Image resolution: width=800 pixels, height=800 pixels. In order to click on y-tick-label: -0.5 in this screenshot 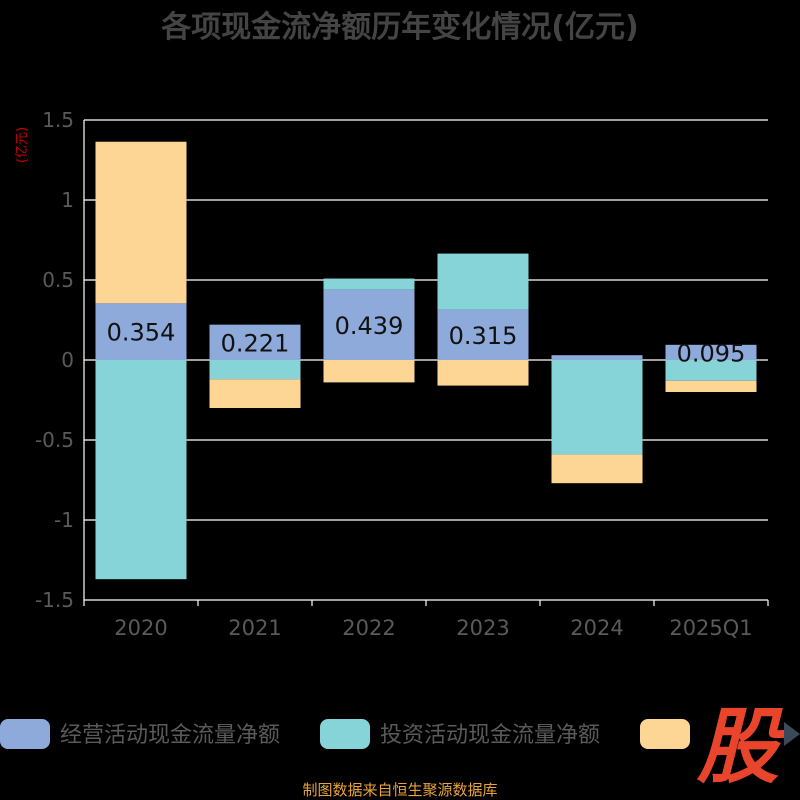, I will do `click(54, 440)`.